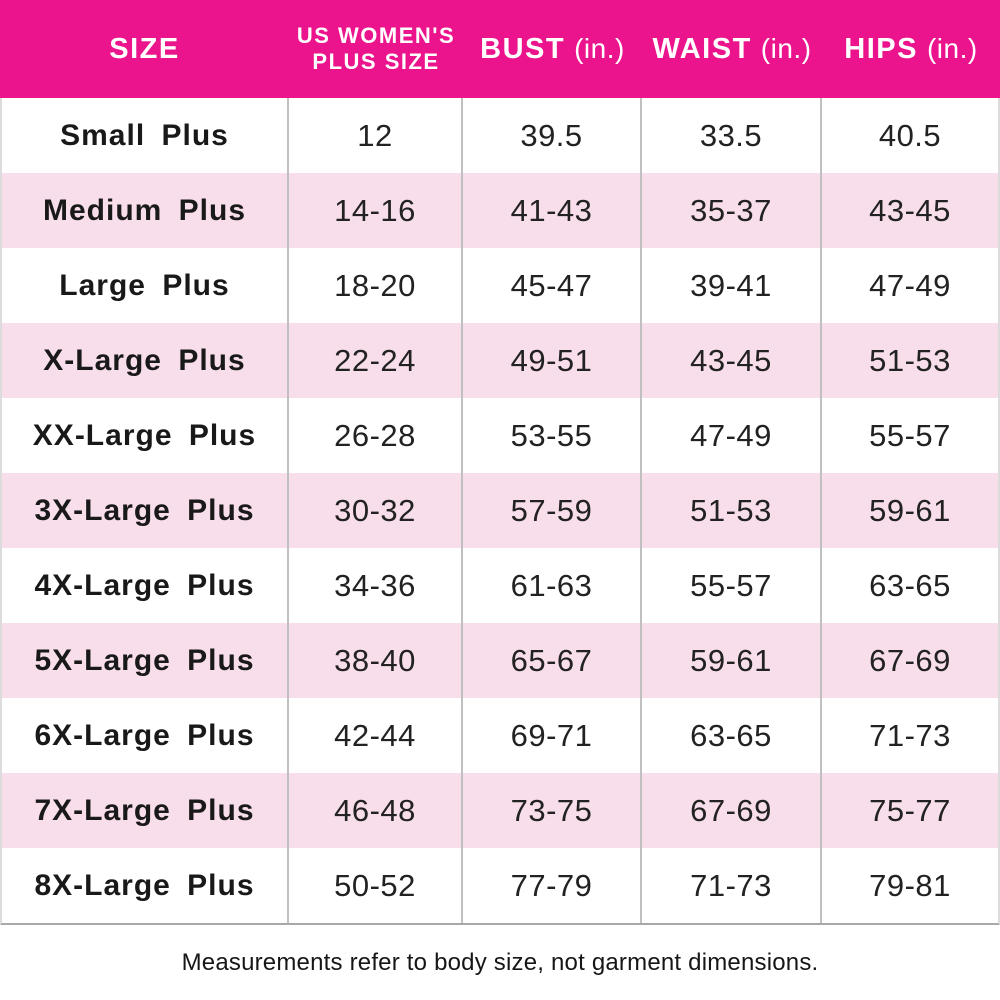 This screenshot has width=1000, height=1000. Describe the element at coordinates (376, 885) in the screenshot. I see `cell-us-plus-size: 50-52` at that location.